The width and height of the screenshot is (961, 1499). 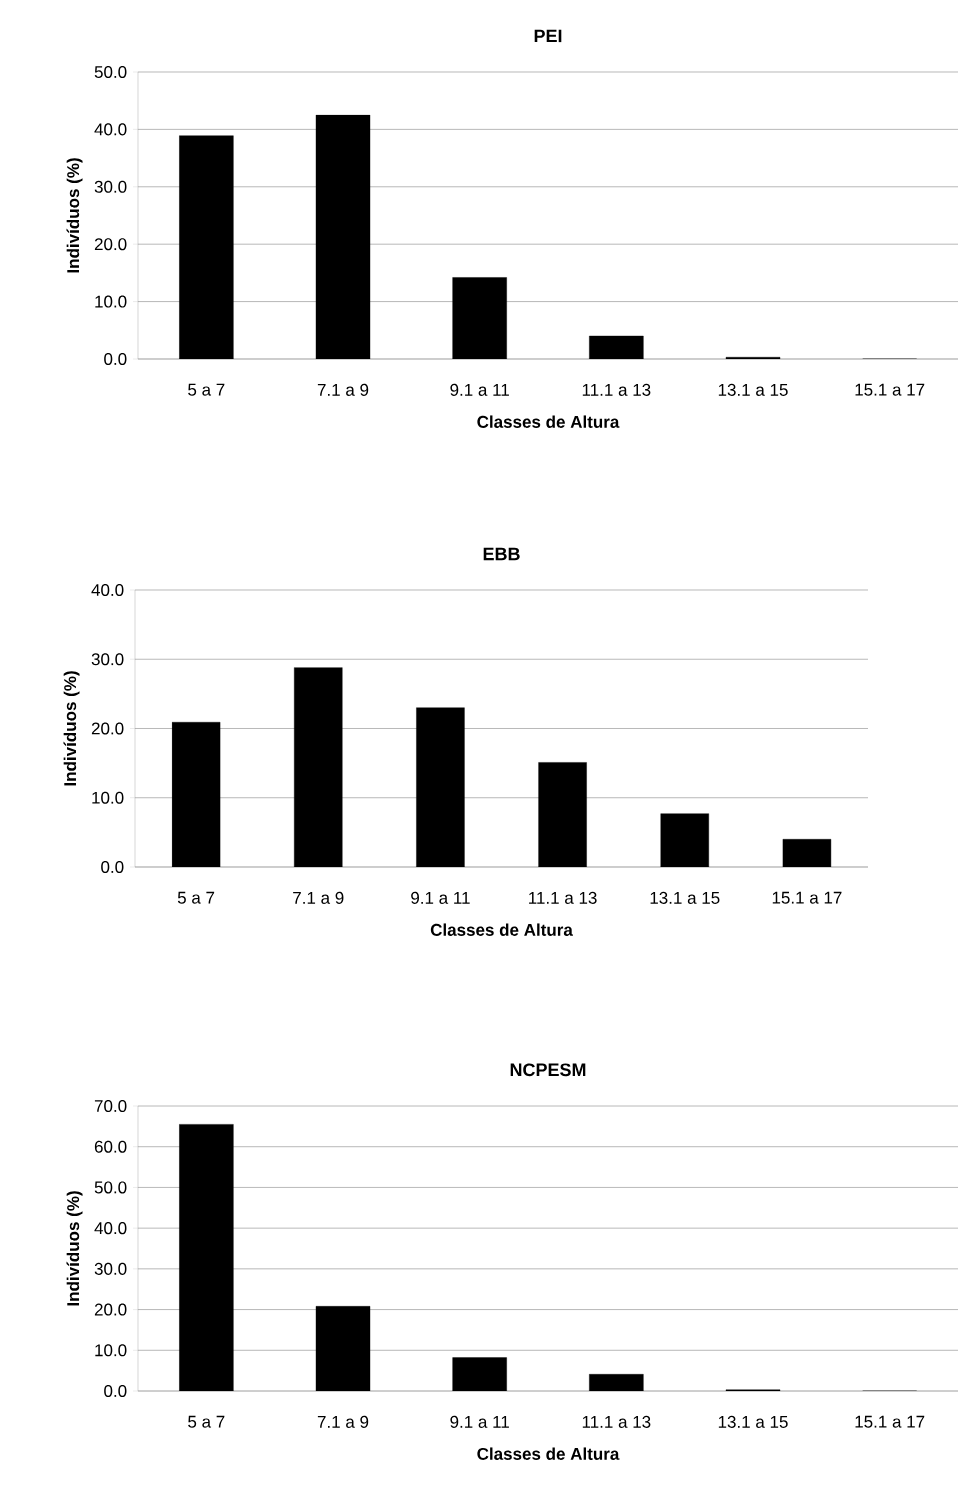 What do you see at coordinates (548, 36) in the screenshot?
I see `chart-title: PEI` at bounding box center [548, 36].